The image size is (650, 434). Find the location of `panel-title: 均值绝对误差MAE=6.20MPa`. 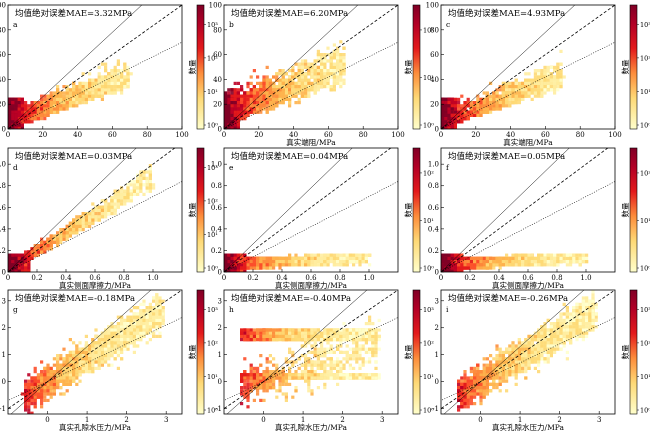

panel-title: 均值绝对误差MAE=6.20MPa is located at coordinates (289, 13).